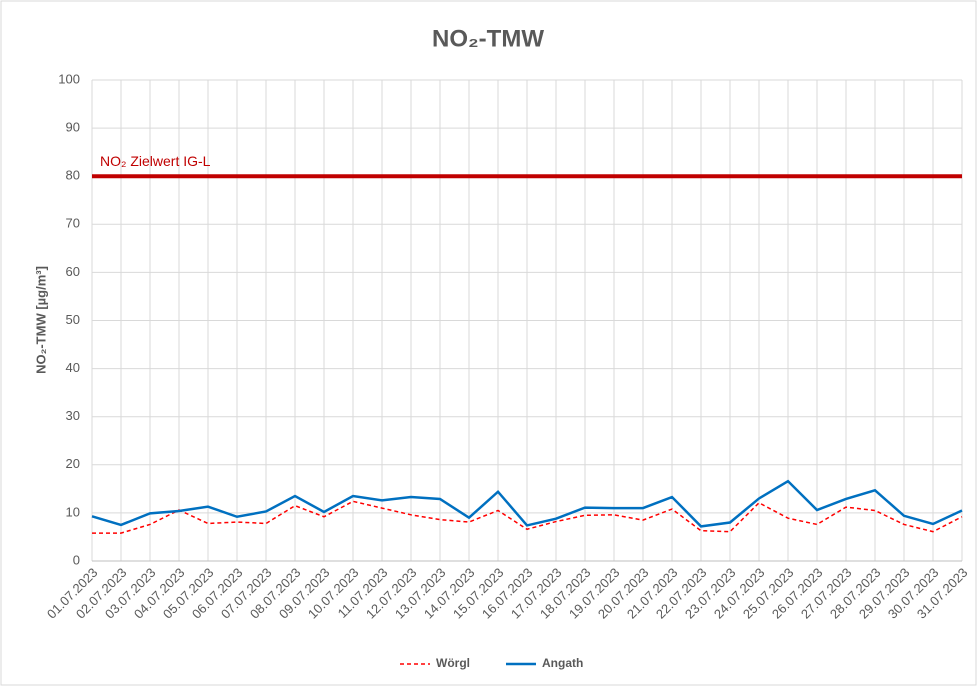 This screenshot has width=977, height=691. Describe the element at coordinates (76, 559) in the screenshot. I see `y-tick-label: 0` at that location.